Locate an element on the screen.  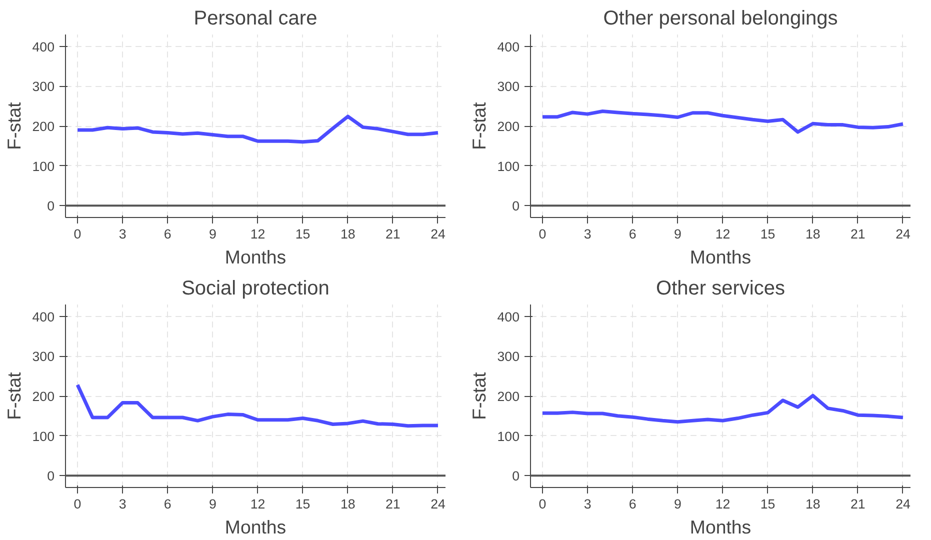
chart-title: Other services is located at coordinates (720, 289).